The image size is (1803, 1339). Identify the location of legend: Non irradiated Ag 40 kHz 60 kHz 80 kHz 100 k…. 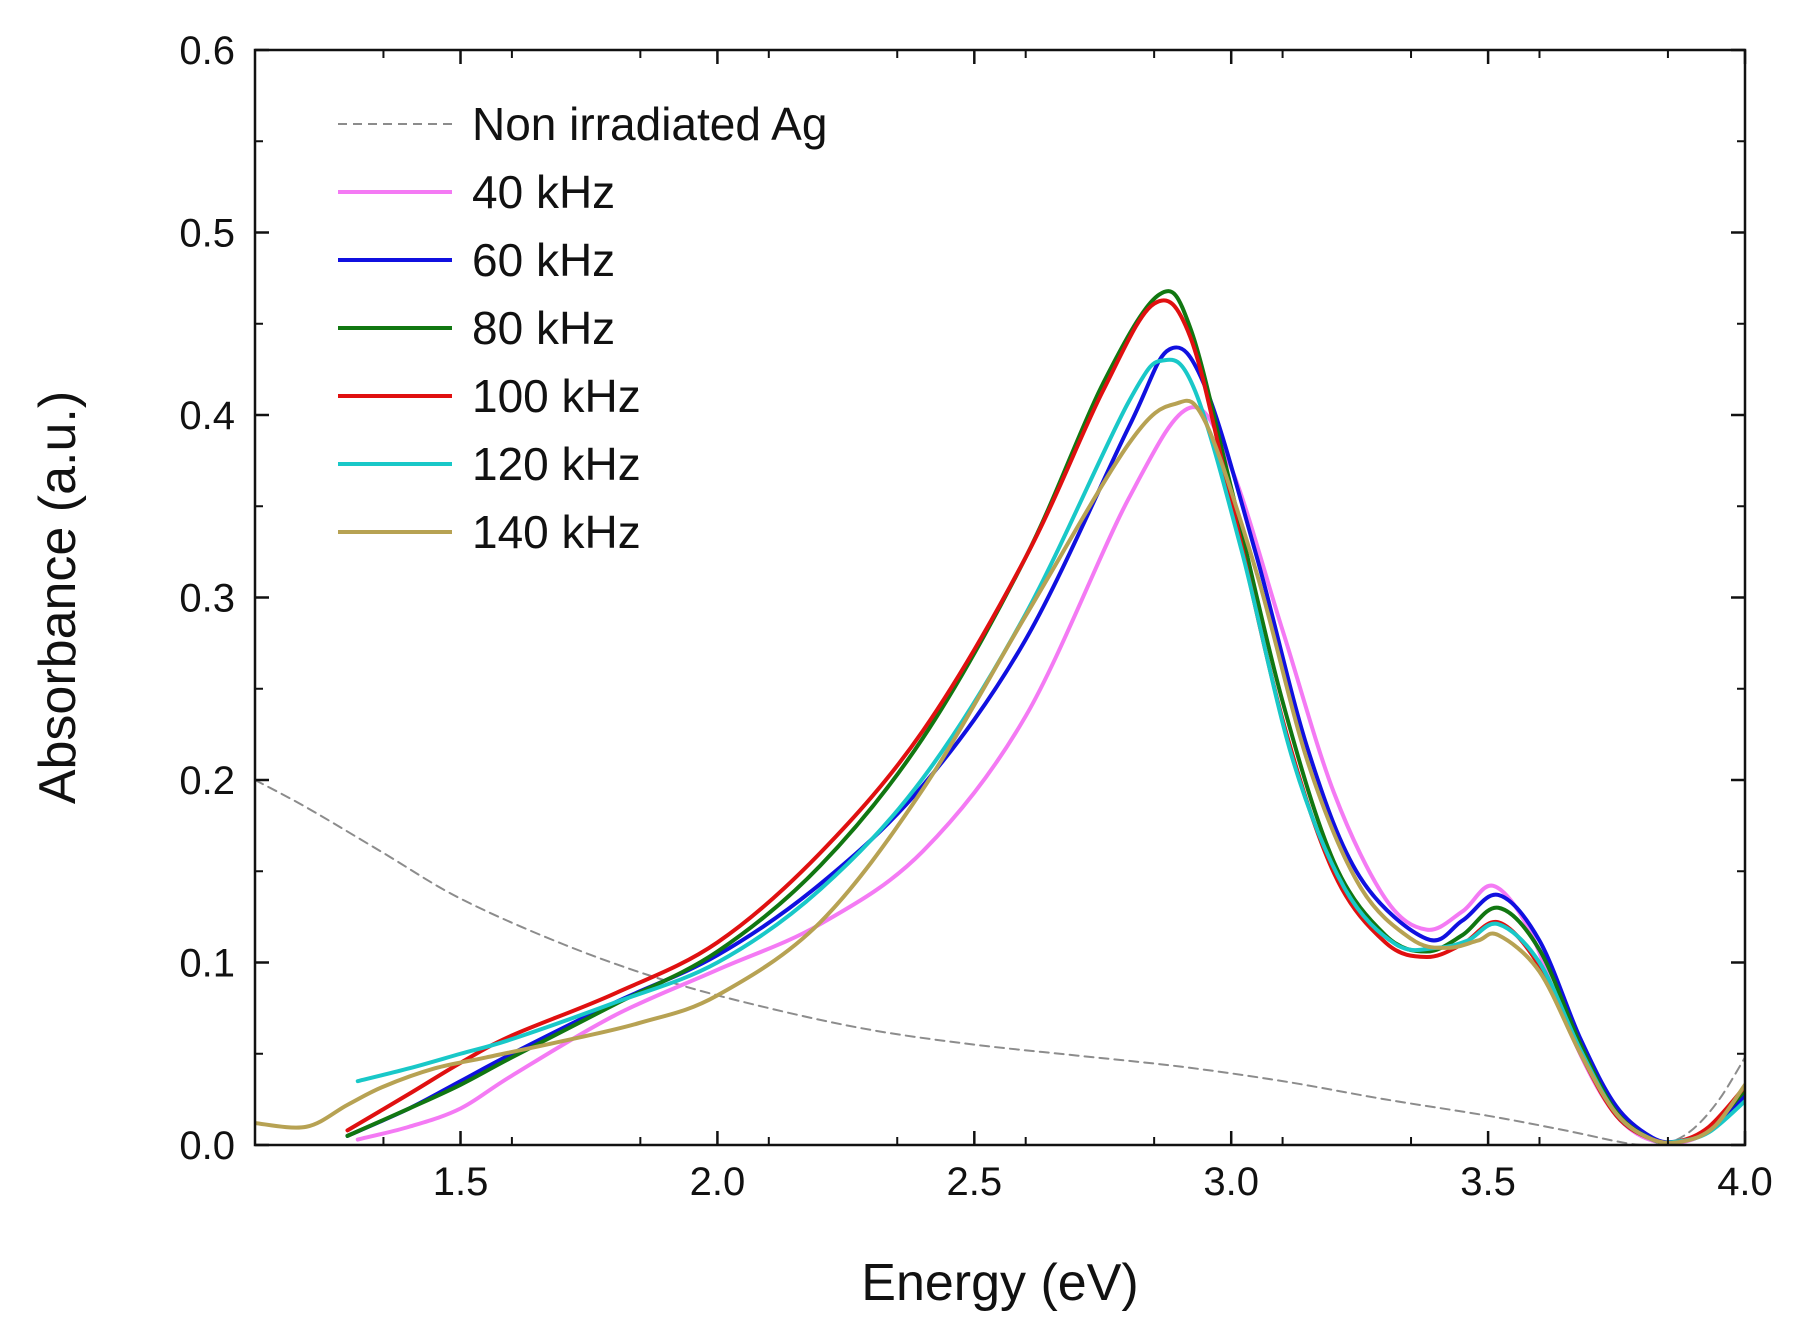
(582, 328).